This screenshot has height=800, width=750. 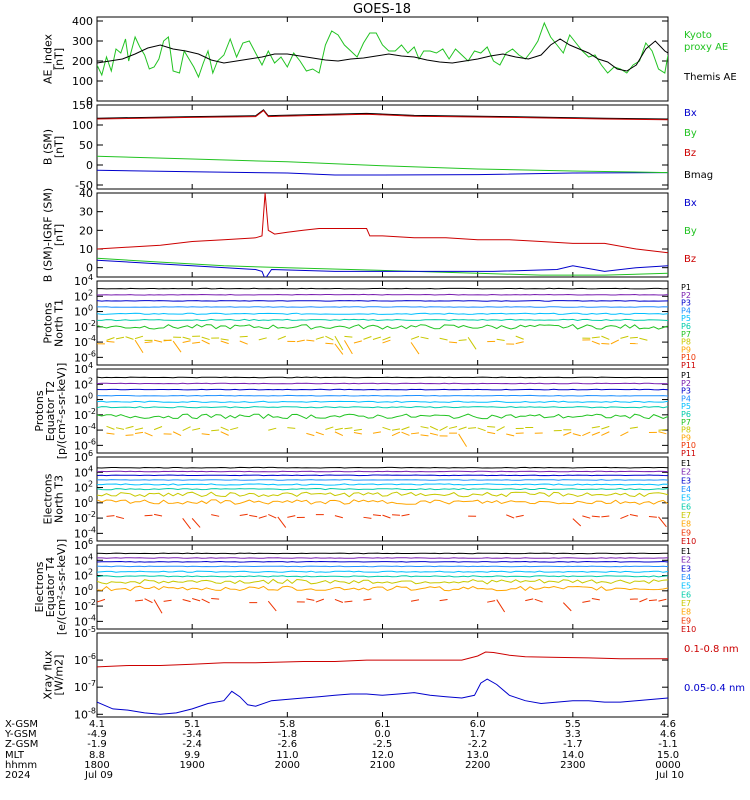 What do you see at coordinates (191, 765) in the screenshot?
I see `footer-cell: 1900` at bounding box center [191, 765].